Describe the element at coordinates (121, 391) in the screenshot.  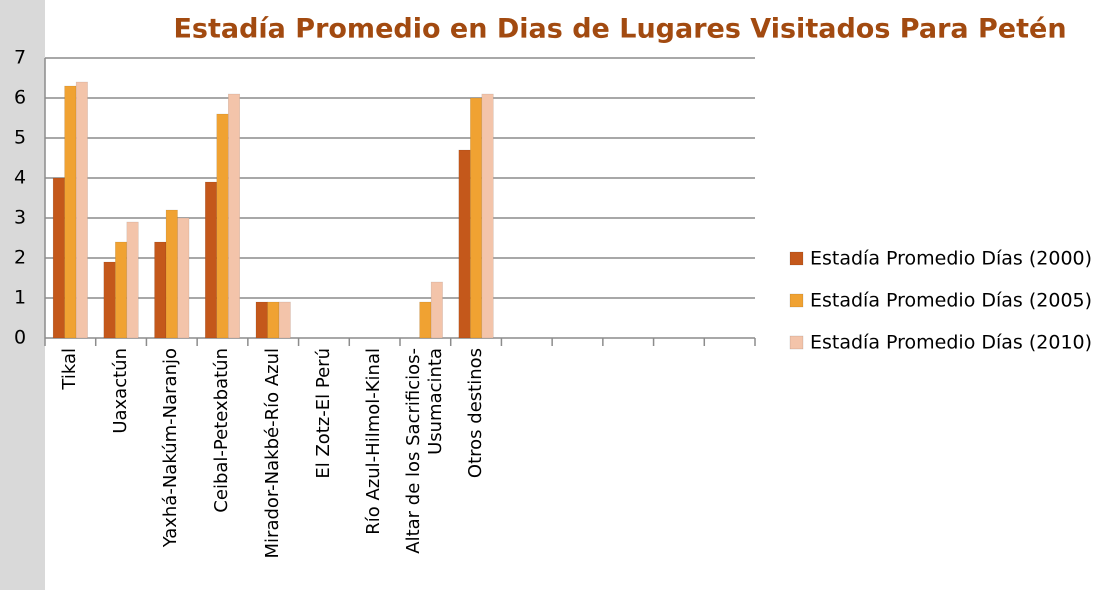
I see `x-tick-label: Uaxactún` at that location.